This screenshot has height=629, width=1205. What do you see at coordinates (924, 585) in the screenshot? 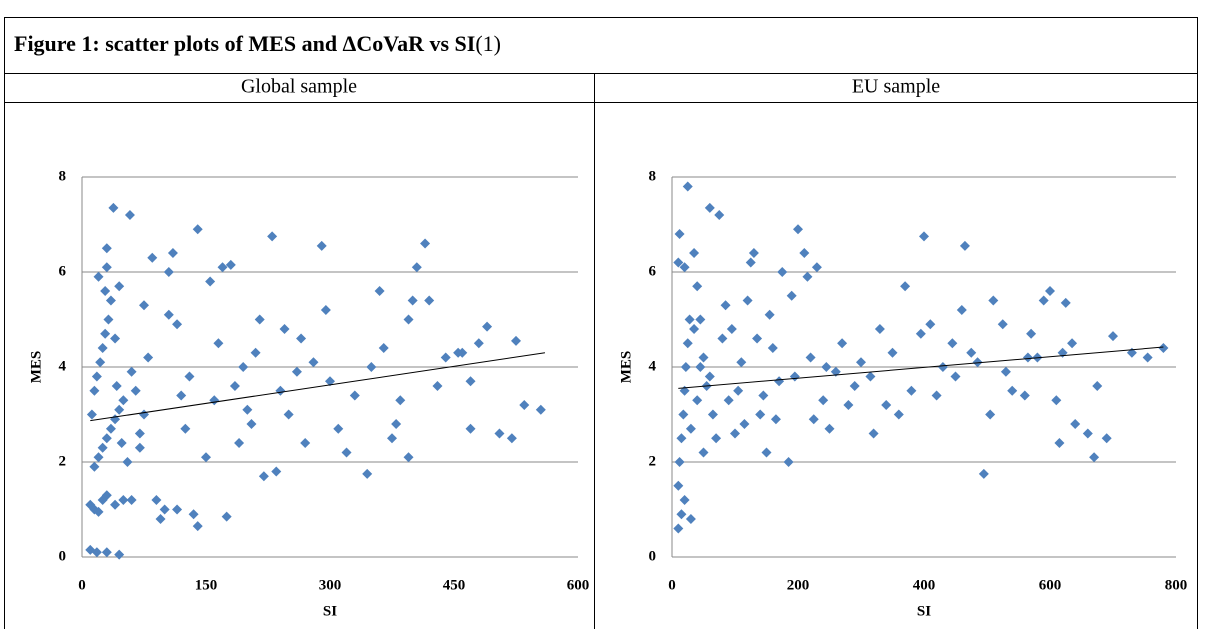
I see `x-tick-label: 400` at bounding box center [924, 585].